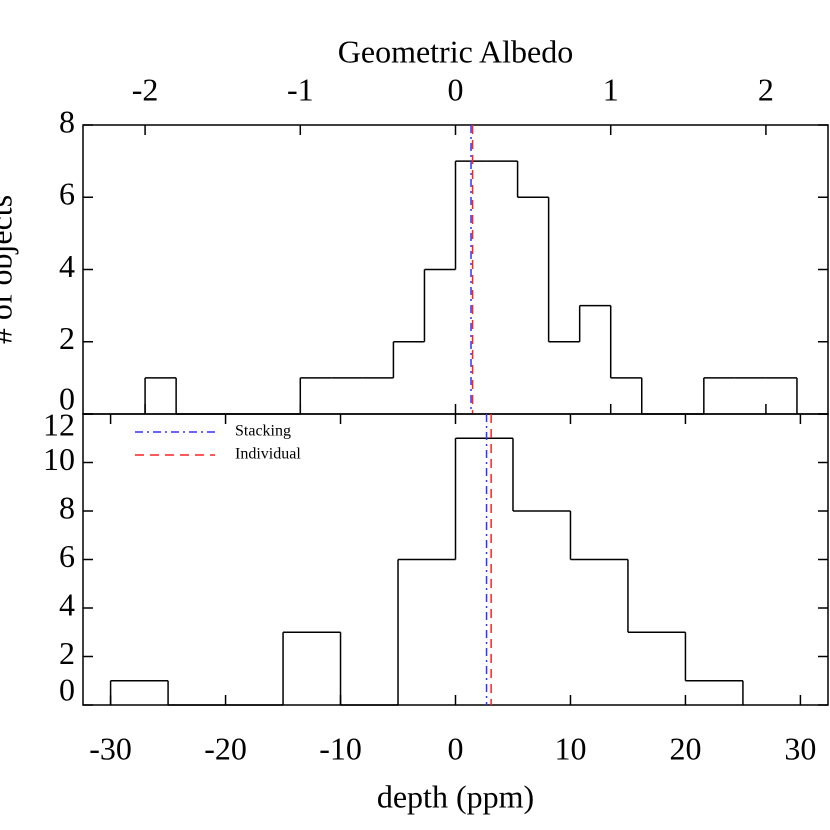 The width and height of the screenshot is (830, 830). Describe the element at coordinates (9, 269) in the screenshot. I see `y-axis-label: # of objects` at that location.